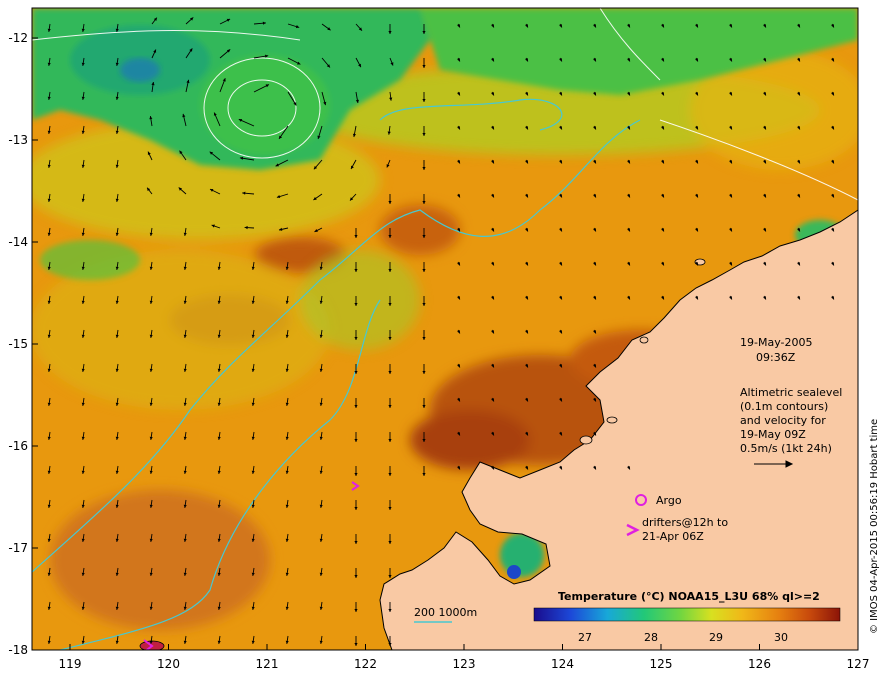 This screenshot has height=680, width=880. What do you see at coordinates (18, 140) in the screenshot?
I see `latitude-tick-label: -13` at bounding box center [18, 140].